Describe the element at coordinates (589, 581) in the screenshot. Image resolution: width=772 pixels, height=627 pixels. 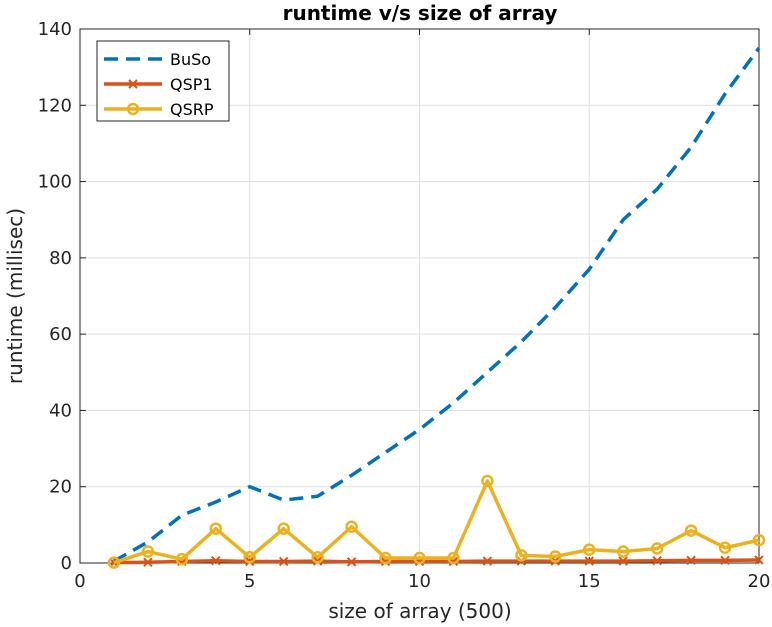
I see `x-tick-label: 15` at that location.